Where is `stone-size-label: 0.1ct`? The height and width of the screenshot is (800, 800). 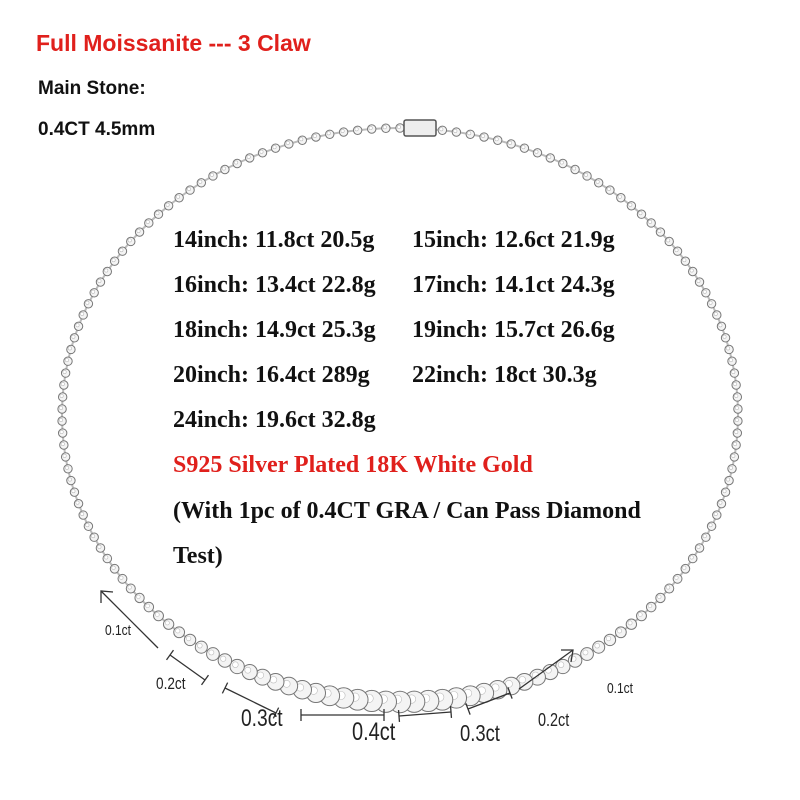 stone-size-label: 0.1ct is located at coordinates (118, 630).